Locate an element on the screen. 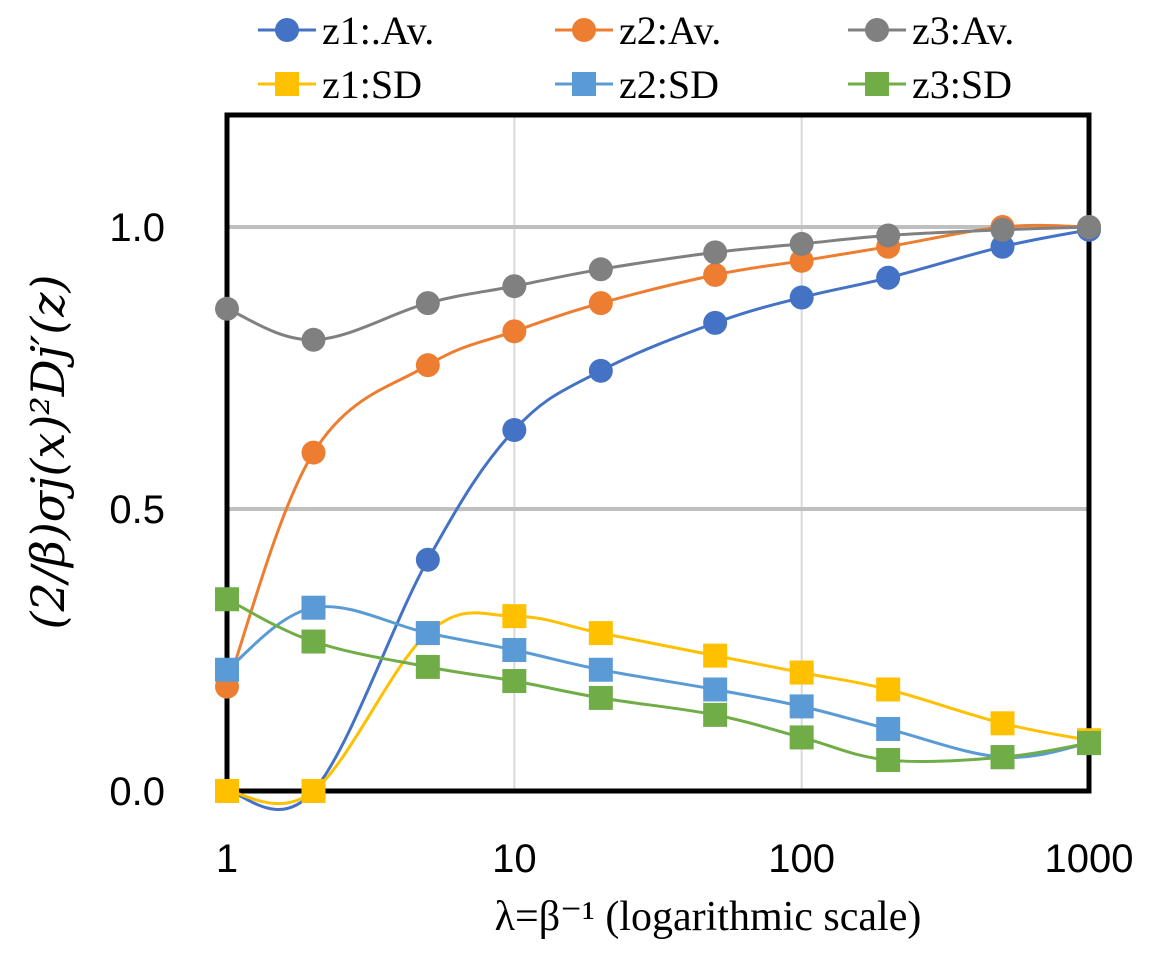 The image size is (1159, 960). y-tick-label-2: 1.0 is located at coordinates (137, 228).